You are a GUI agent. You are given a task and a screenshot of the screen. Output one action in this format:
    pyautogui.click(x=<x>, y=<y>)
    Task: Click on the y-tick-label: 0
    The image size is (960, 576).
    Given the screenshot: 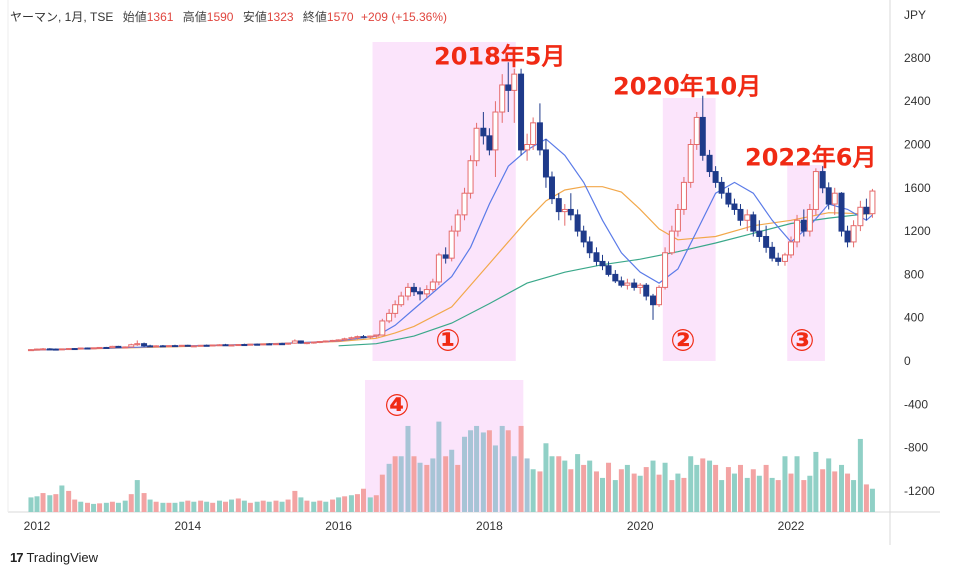 What is the action you would take?
    pyautogui.click(x=907, y=361)
    